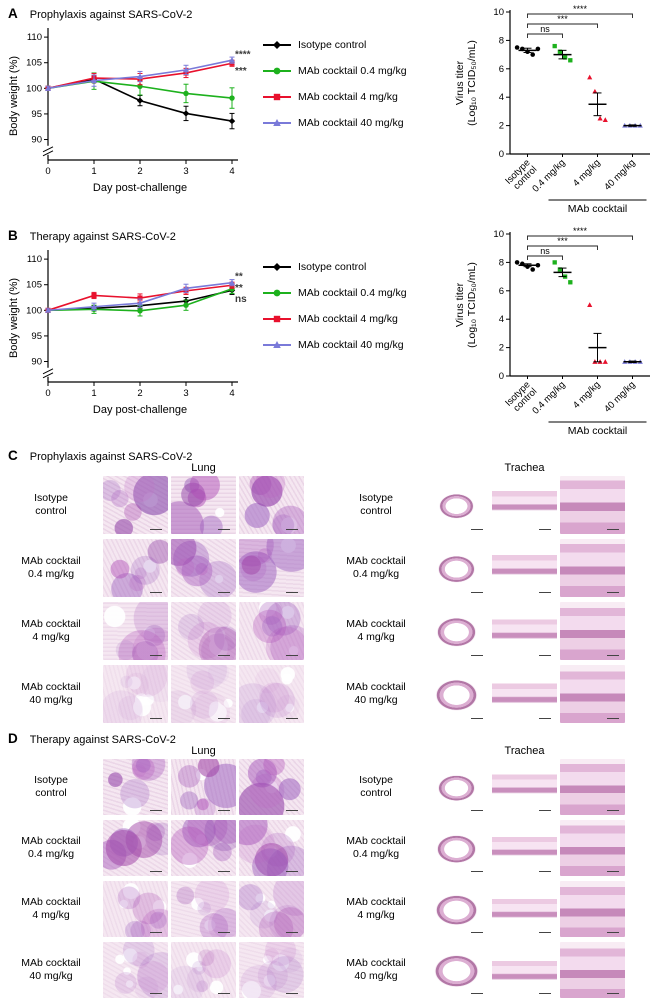  I want to click on svg-text: 10, so click(498, 12).